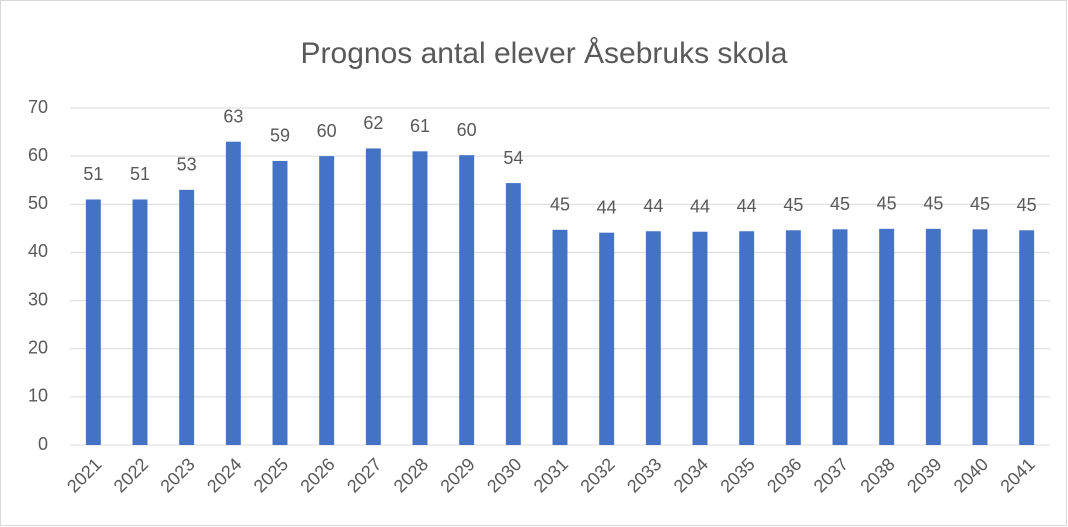  What do you see at coordinates (420, 126) in the screenshot?
I see `value-label: 61` at bounding box center [420, 126].